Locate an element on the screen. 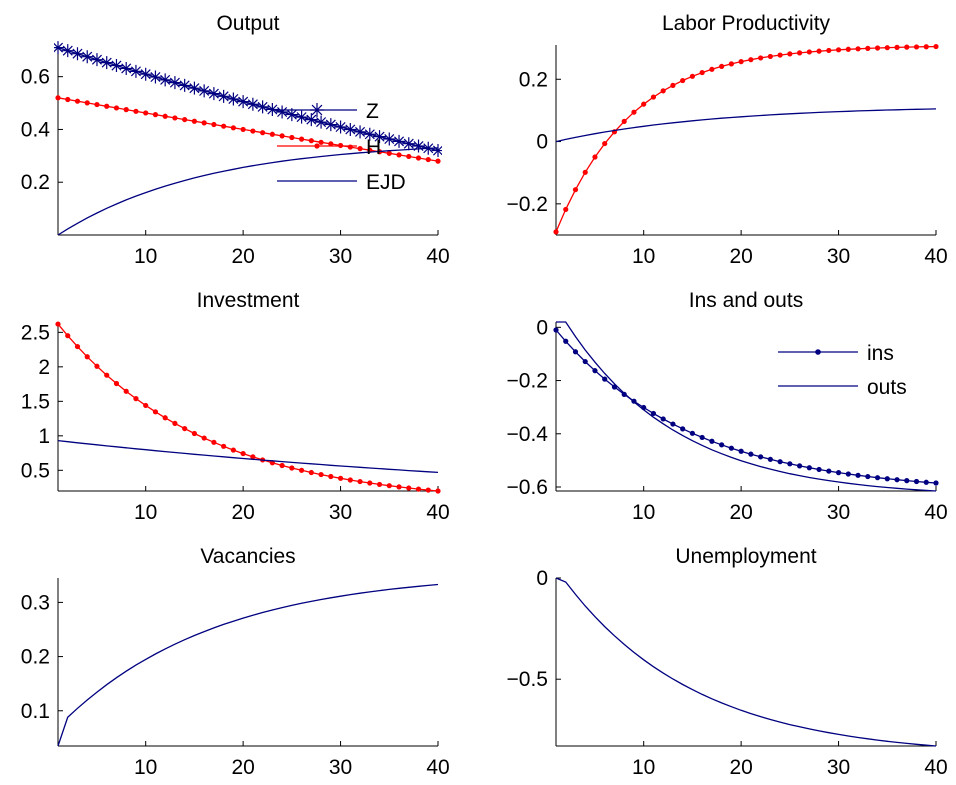 Image resolution: width=956 pixels, height=785 pixels. y-tick-label: 2.5 is located at coordinates (35, 332).